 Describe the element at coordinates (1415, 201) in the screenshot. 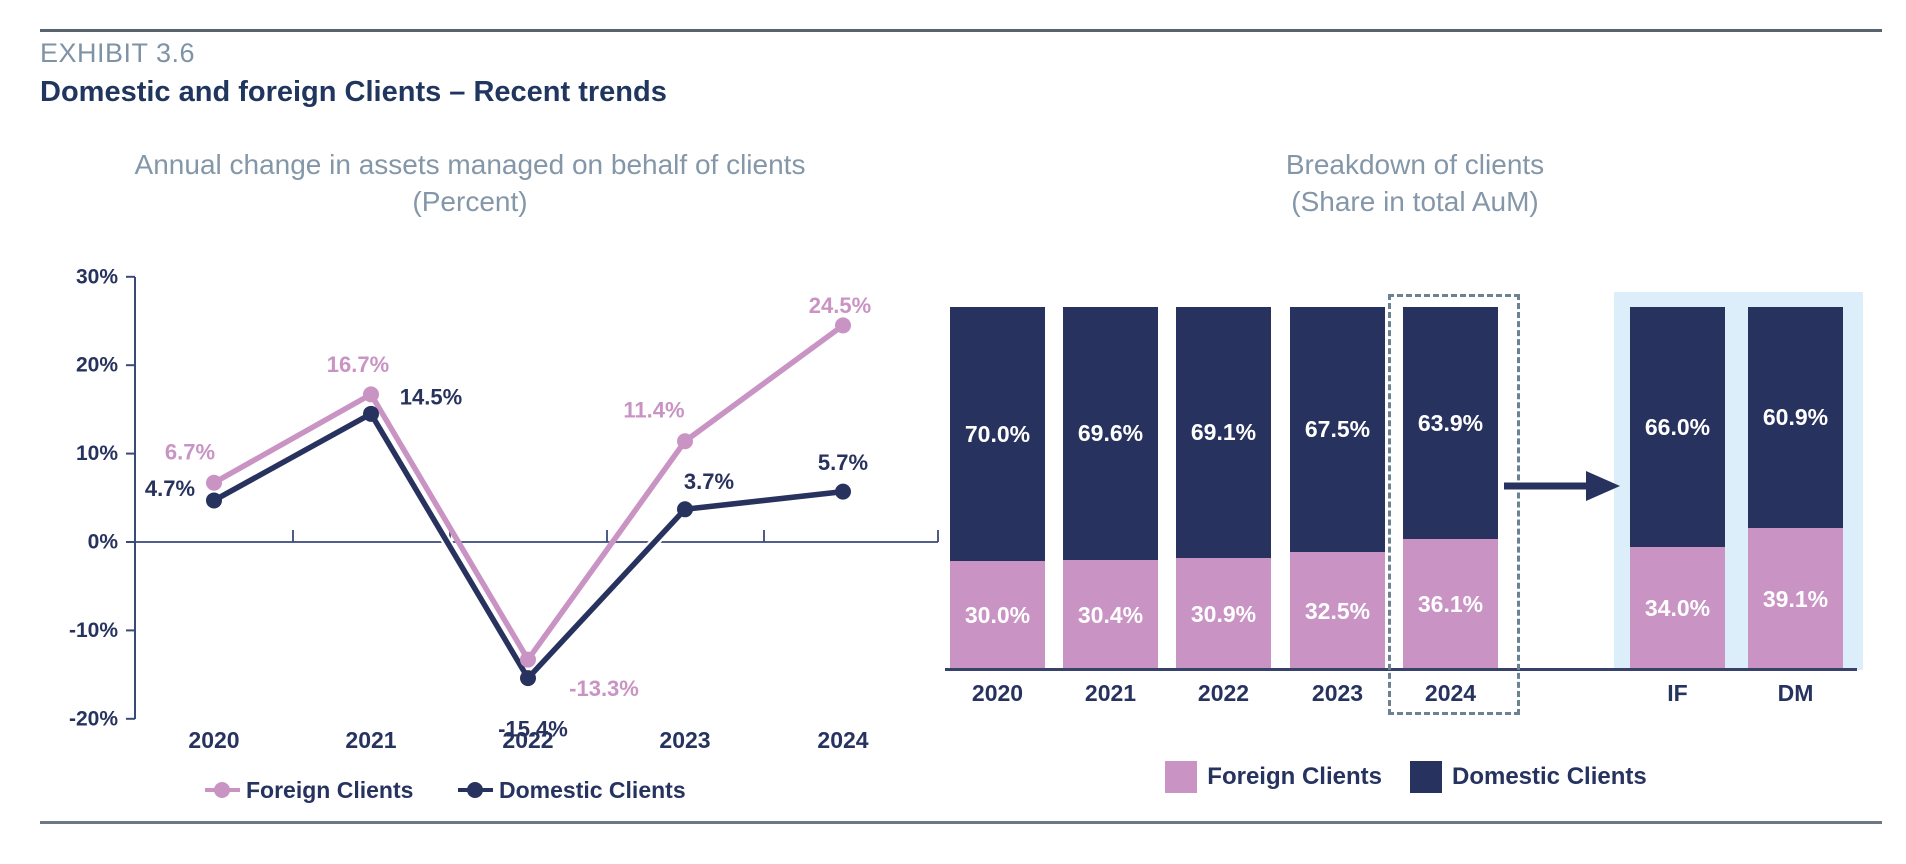

I see `bar-chart-title-line2: (Share in total AuM)` at that location.